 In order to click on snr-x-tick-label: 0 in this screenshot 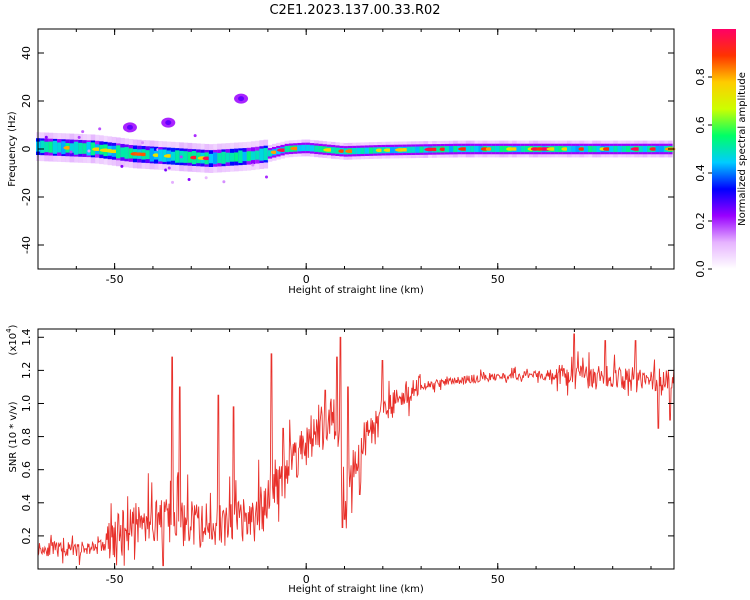, I will do `click(306, 579)`.